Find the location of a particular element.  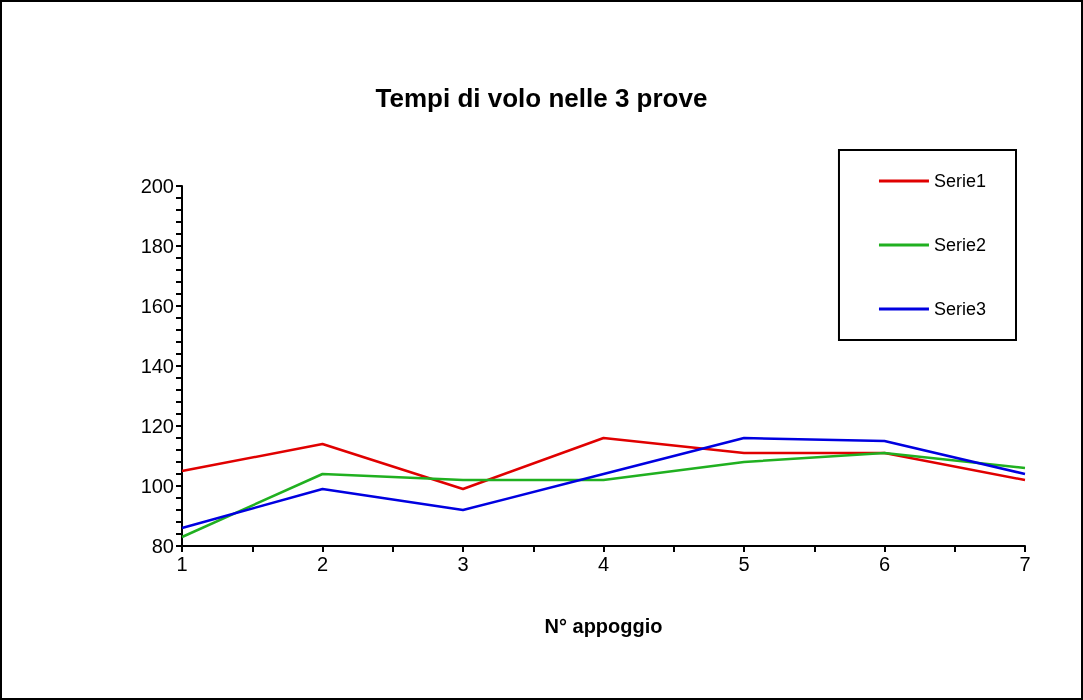

y-tick-label: 120 is located at coordinates (157, 426).